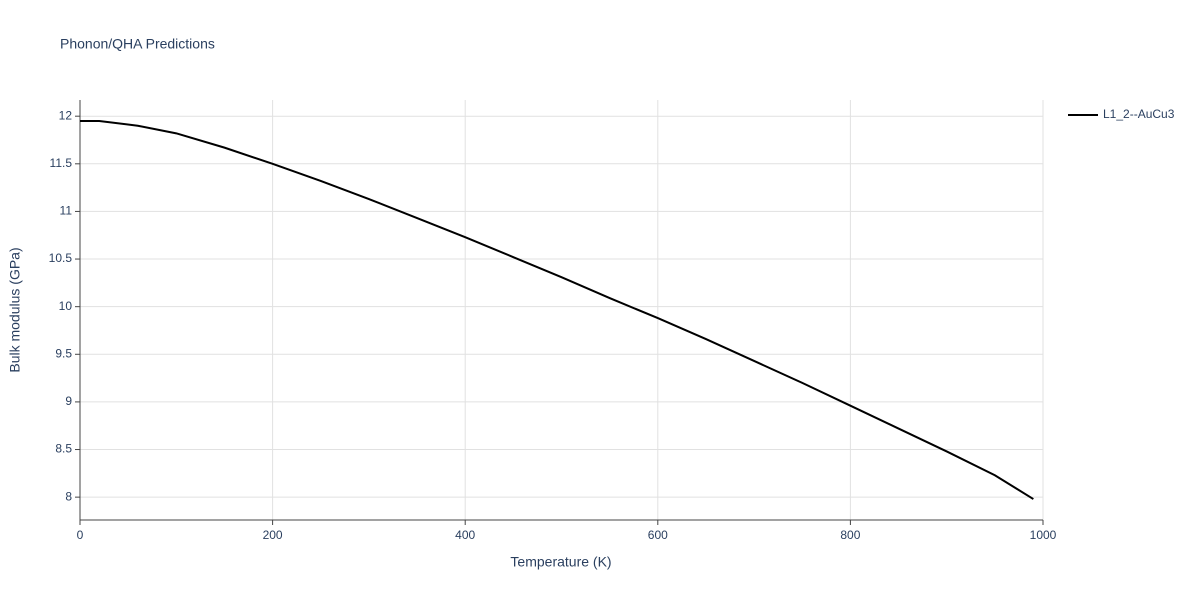  I want to click on y-tick-label: 8.5, so click(63, 449).